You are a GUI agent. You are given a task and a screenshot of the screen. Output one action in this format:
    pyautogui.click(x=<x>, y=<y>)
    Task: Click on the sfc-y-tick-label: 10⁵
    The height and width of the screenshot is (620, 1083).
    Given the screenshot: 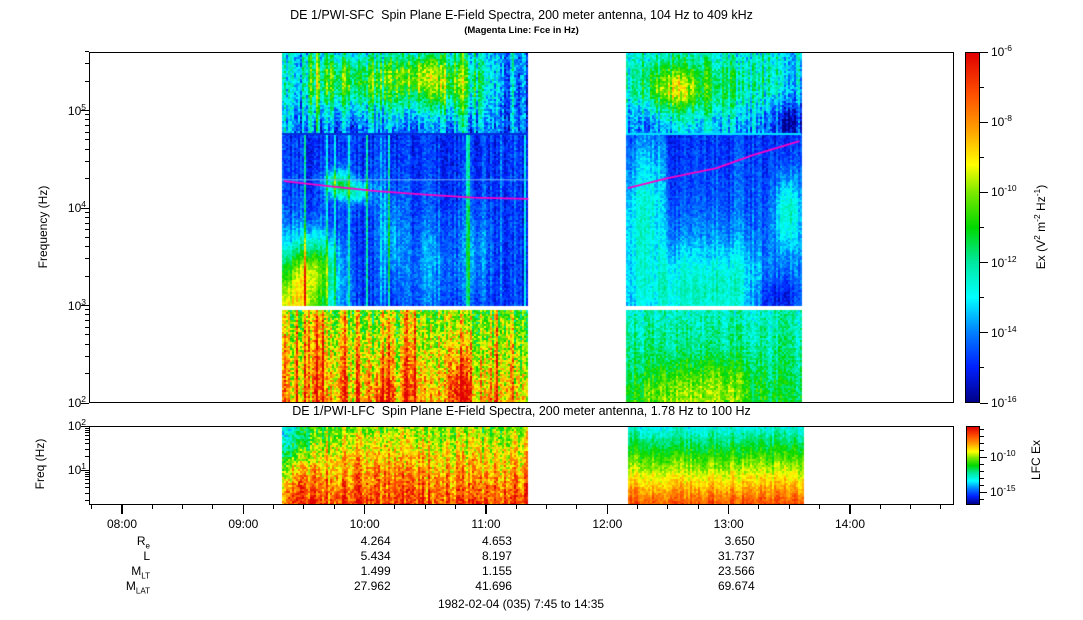 What is the action you would take?
    pyautogui.click(x=76, y=109)
    